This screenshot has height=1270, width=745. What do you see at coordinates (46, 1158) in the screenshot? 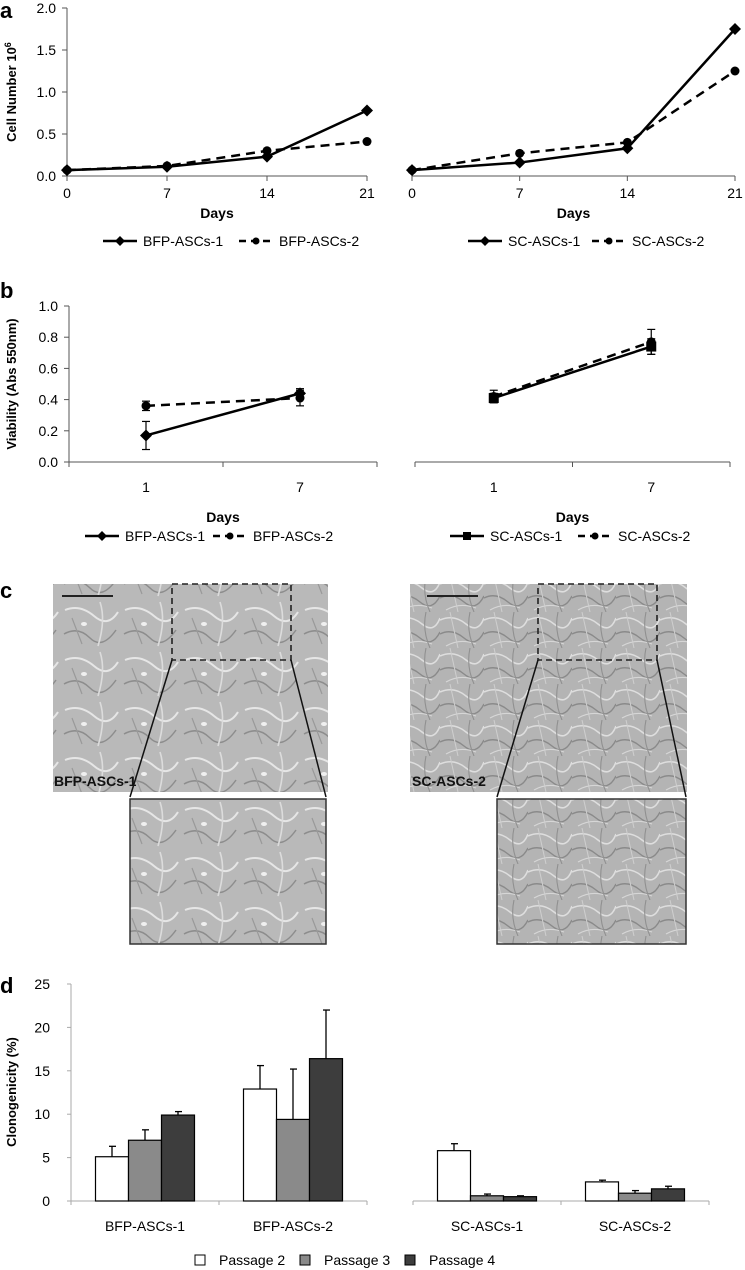
I see `y-tick-label: 5` at bounding box center [46, 1158].